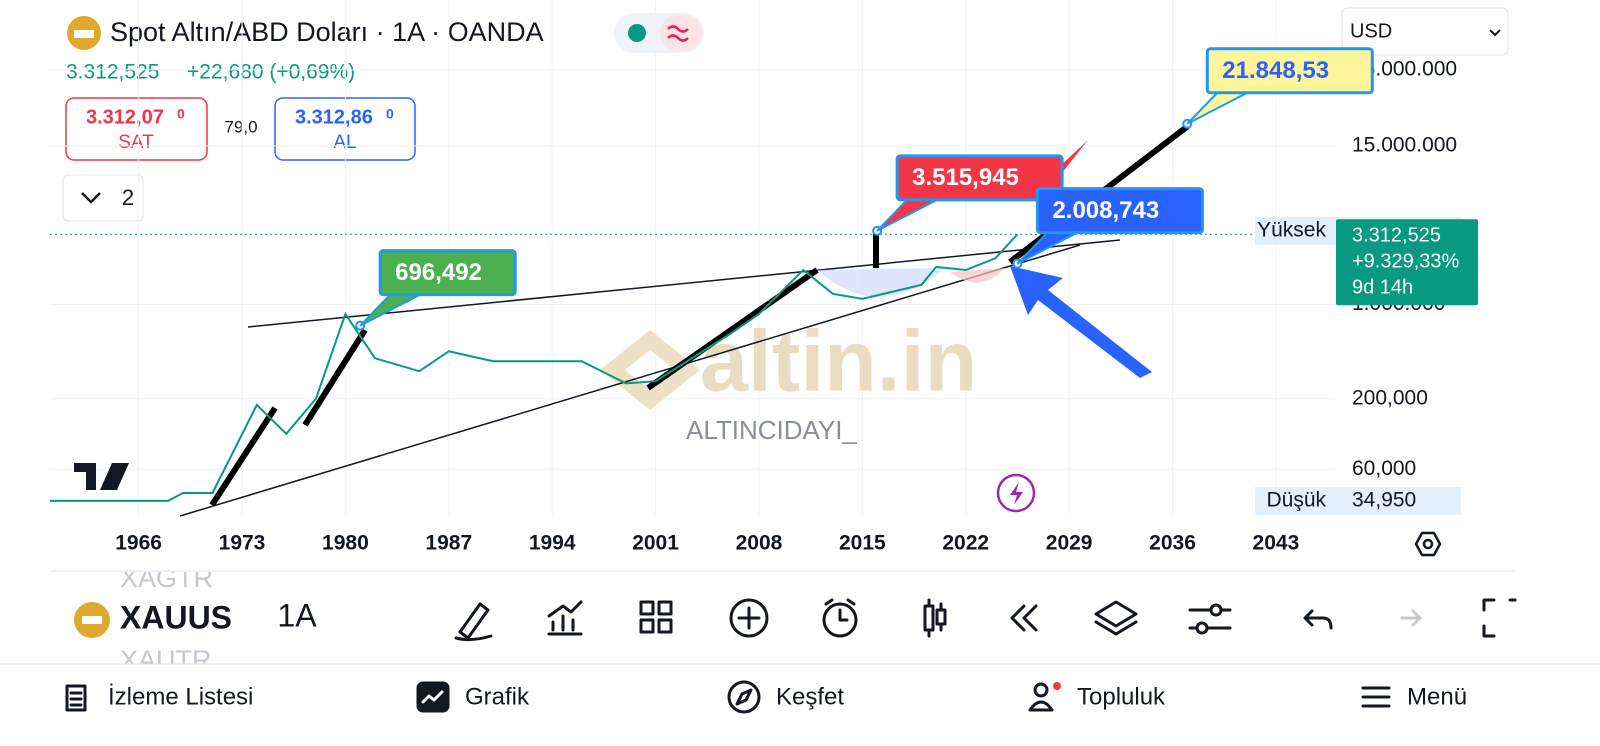  Describe the element at coordinates (112, 72) in the screenshot. I see `last-price: 3.312,525` at that location.